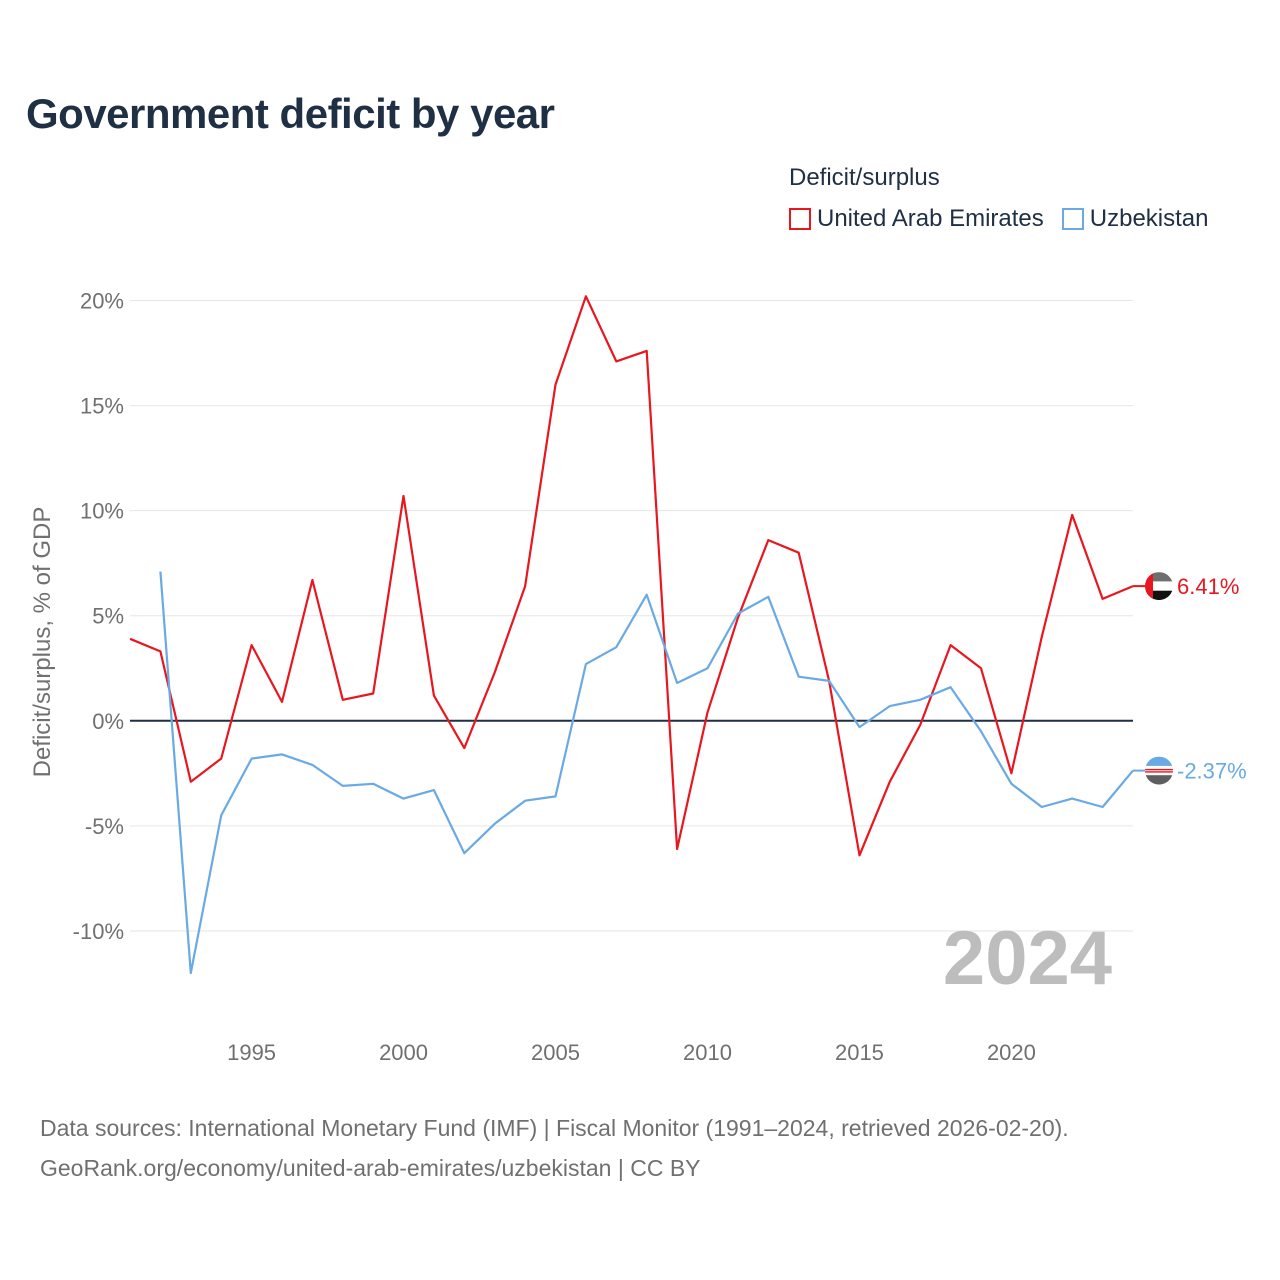  I want to click on x-tick-label: 2020, so click(1011, 1052).